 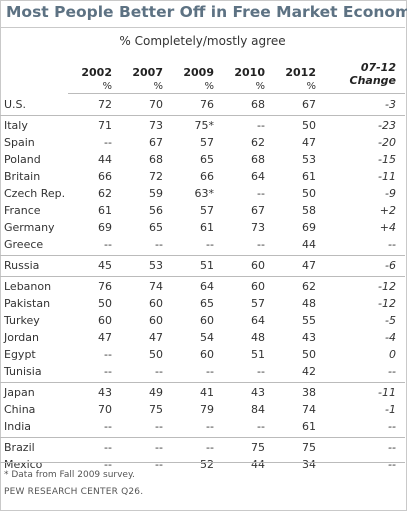 I want to click on table-row: Greece -- -- -- -- 44 --, so click(x=202, y=244).